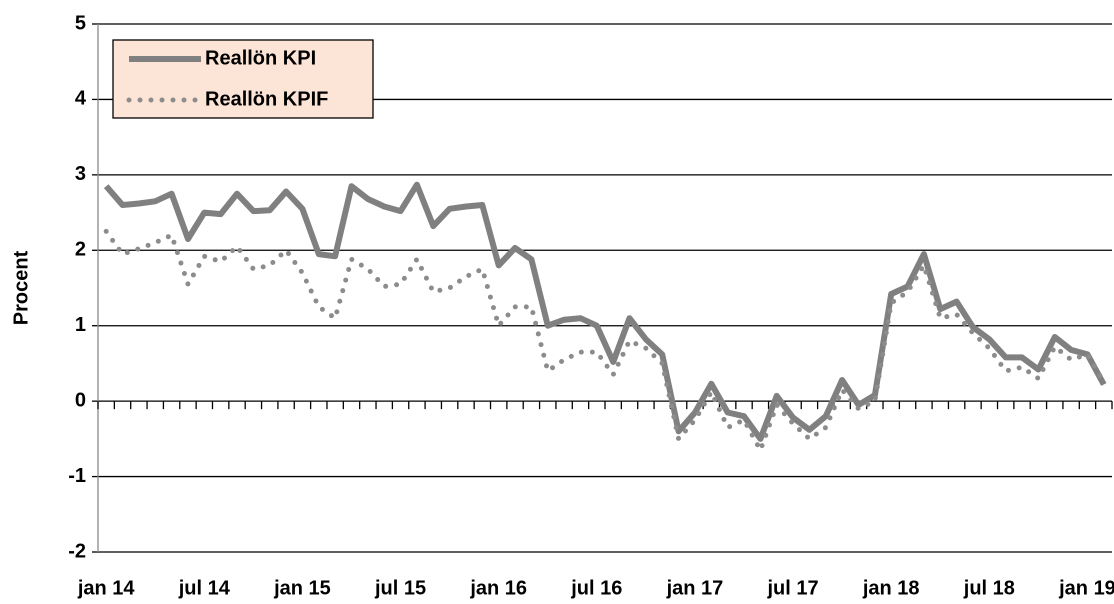  What do you see at coordinates (989, 588) in the screenshot?
I see `x-tick-label: jul 18` at bounding box center [989, 588].